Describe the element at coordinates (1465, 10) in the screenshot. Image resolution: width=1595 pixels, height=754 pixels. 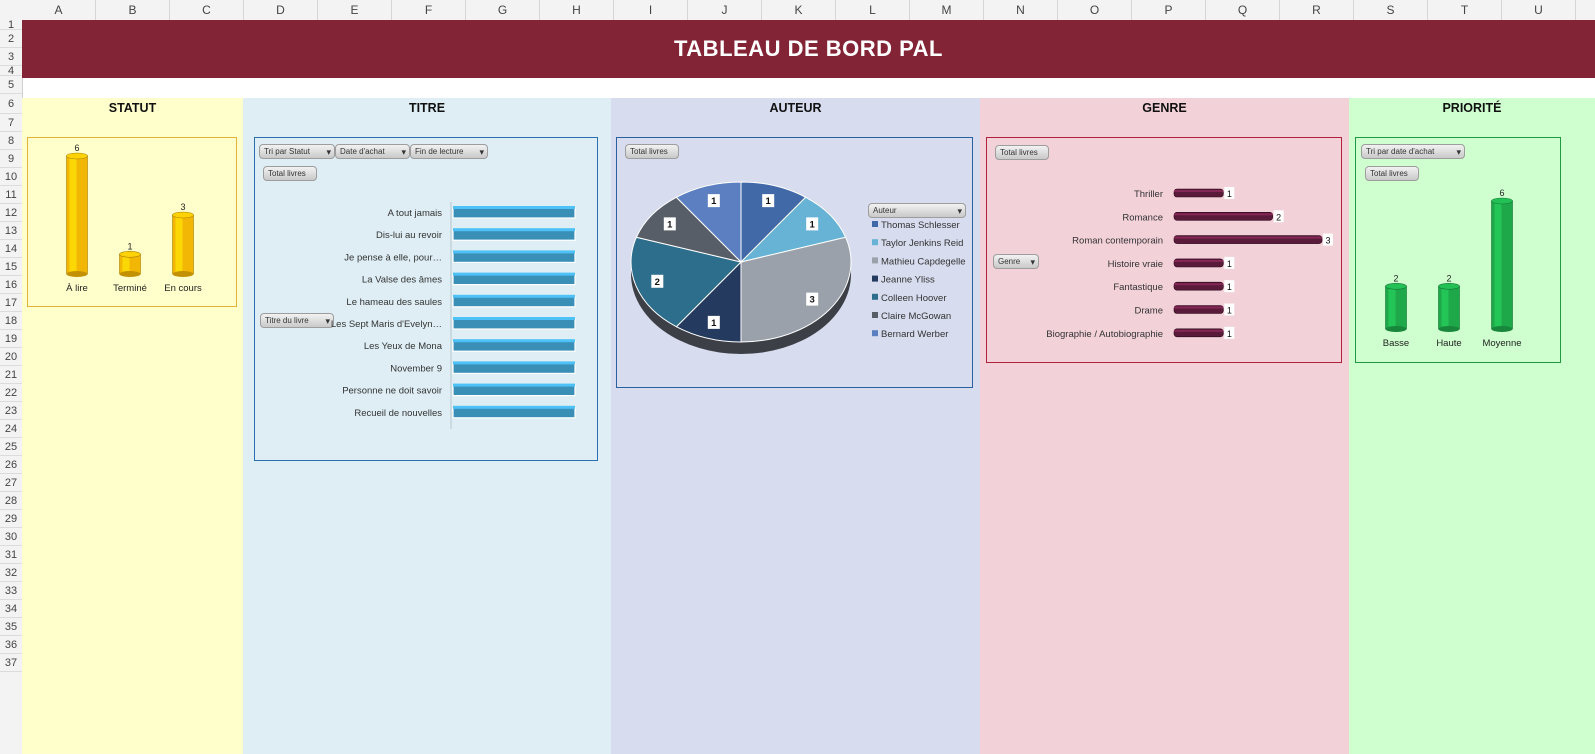
I see `column-header-t: T` at that location.